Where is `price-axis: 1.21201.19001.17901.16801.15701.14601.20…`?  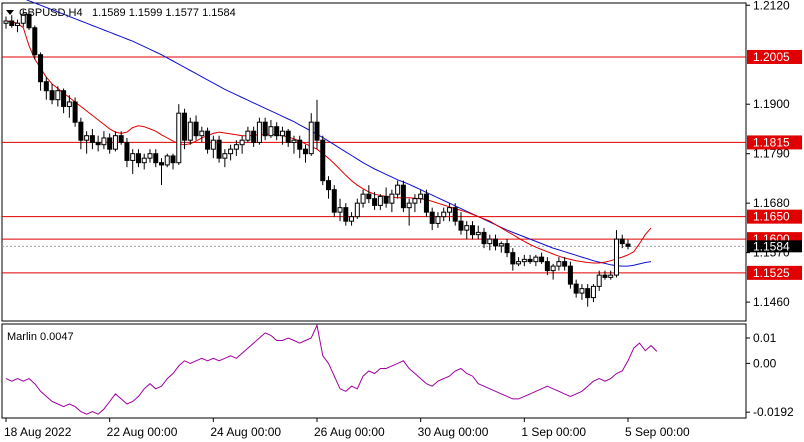 price-axis: 1.21201.19001.17901.16801.15701.14601.20… is located at coordinates (774, 154).